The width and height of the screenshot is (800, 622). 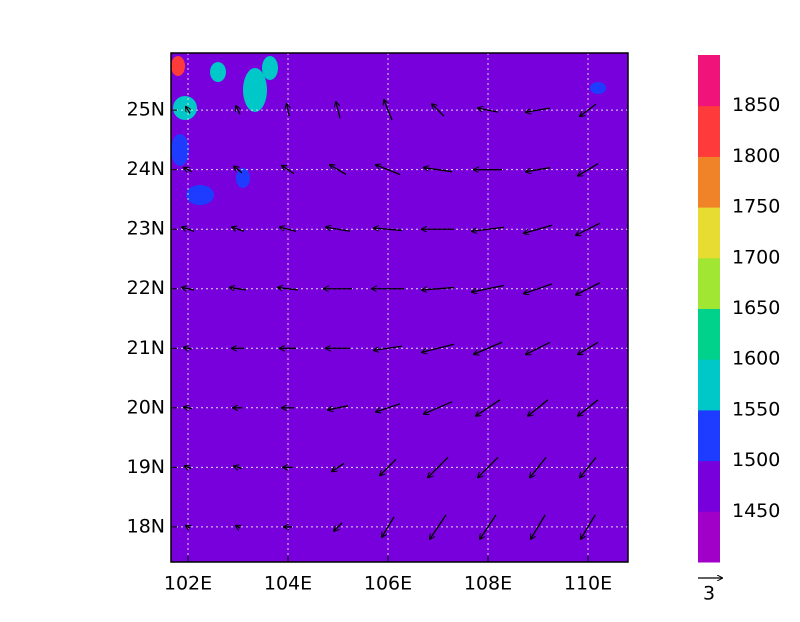 What do you see at coordinates (146, 169) in the screenshot?
I see `y-tick-label: 24N` at bounding box center [146, 169].